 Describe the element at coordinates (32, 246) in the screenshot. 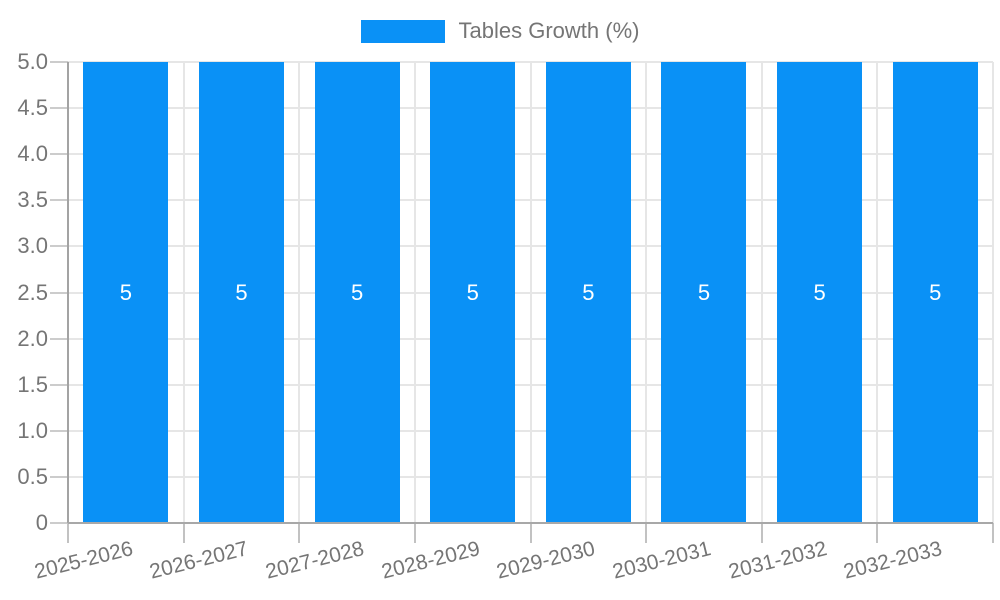

I see `y-tick-label: 3.0` at that location.